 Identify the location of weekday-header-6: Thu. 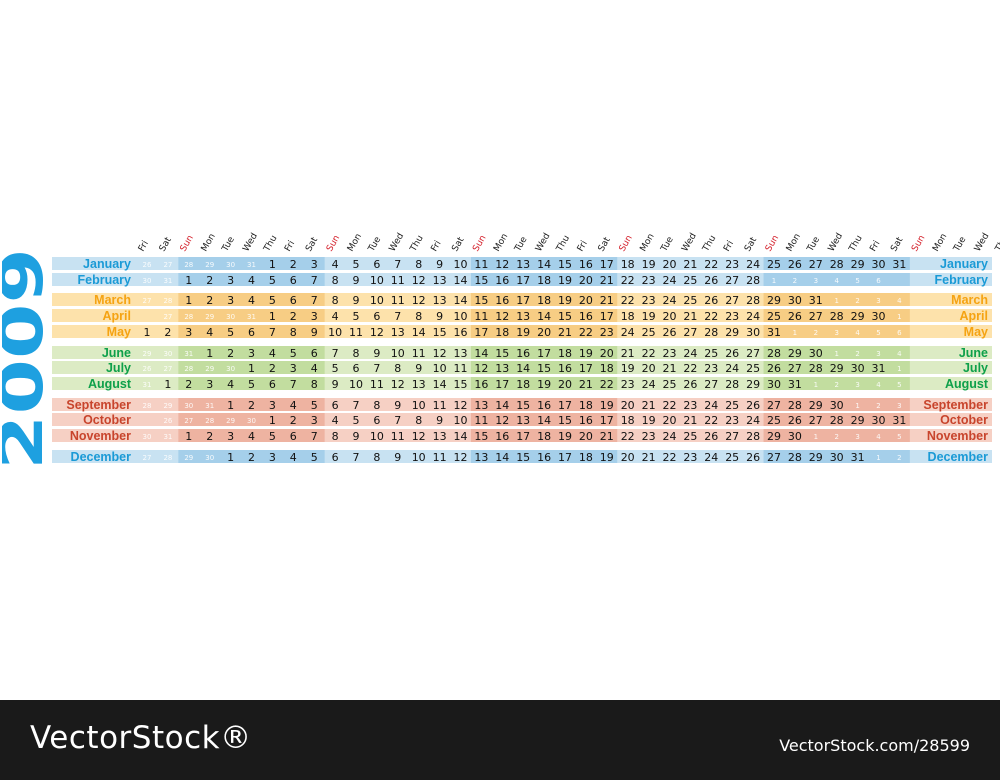
(271, 244).